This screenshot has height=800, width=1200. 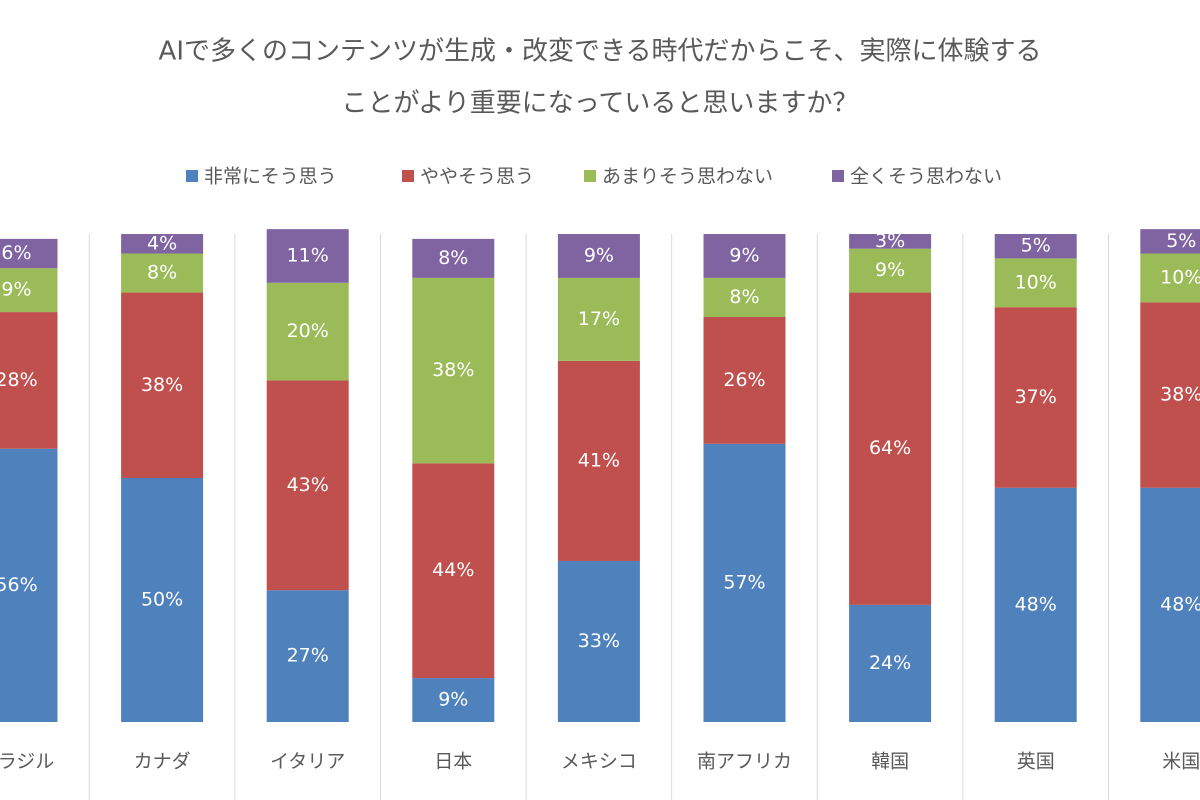 I want to click on legend-label: ややそう思う, so click(x=477, y=177).